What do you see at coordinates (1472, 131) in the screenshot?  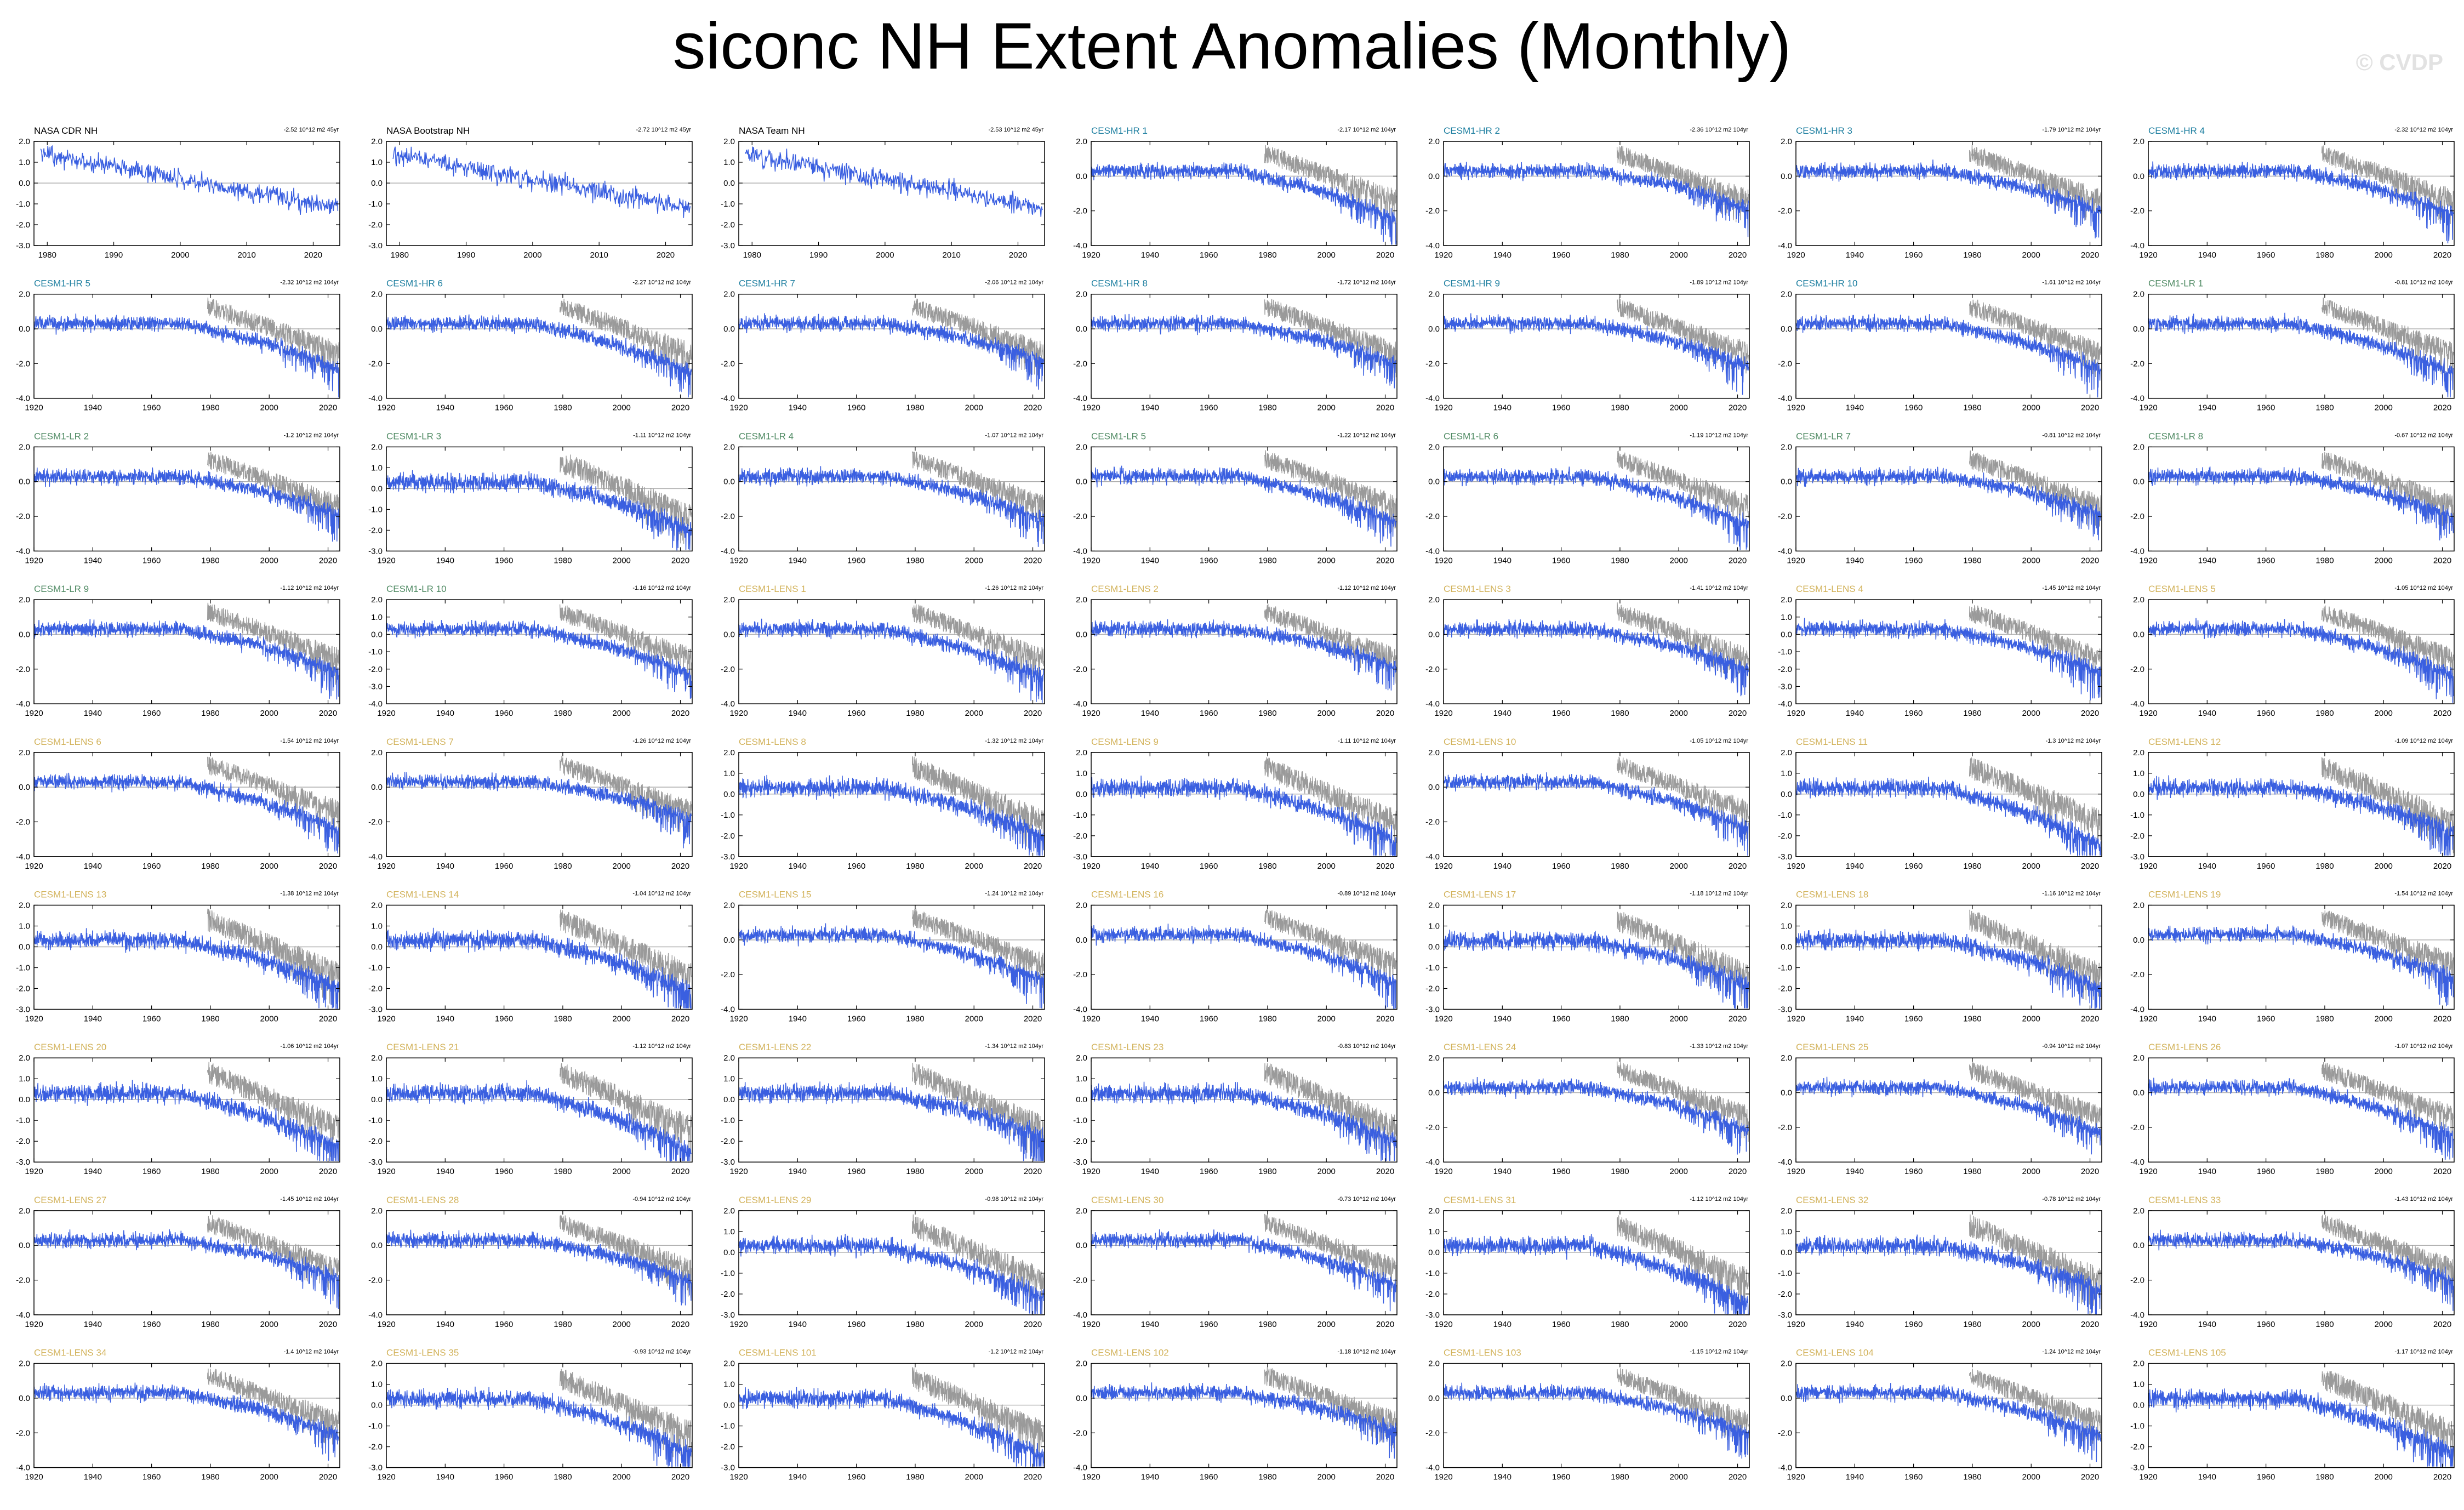 I see `panel-title: CESM1-HR 2` at bounding box center [1472, 131].